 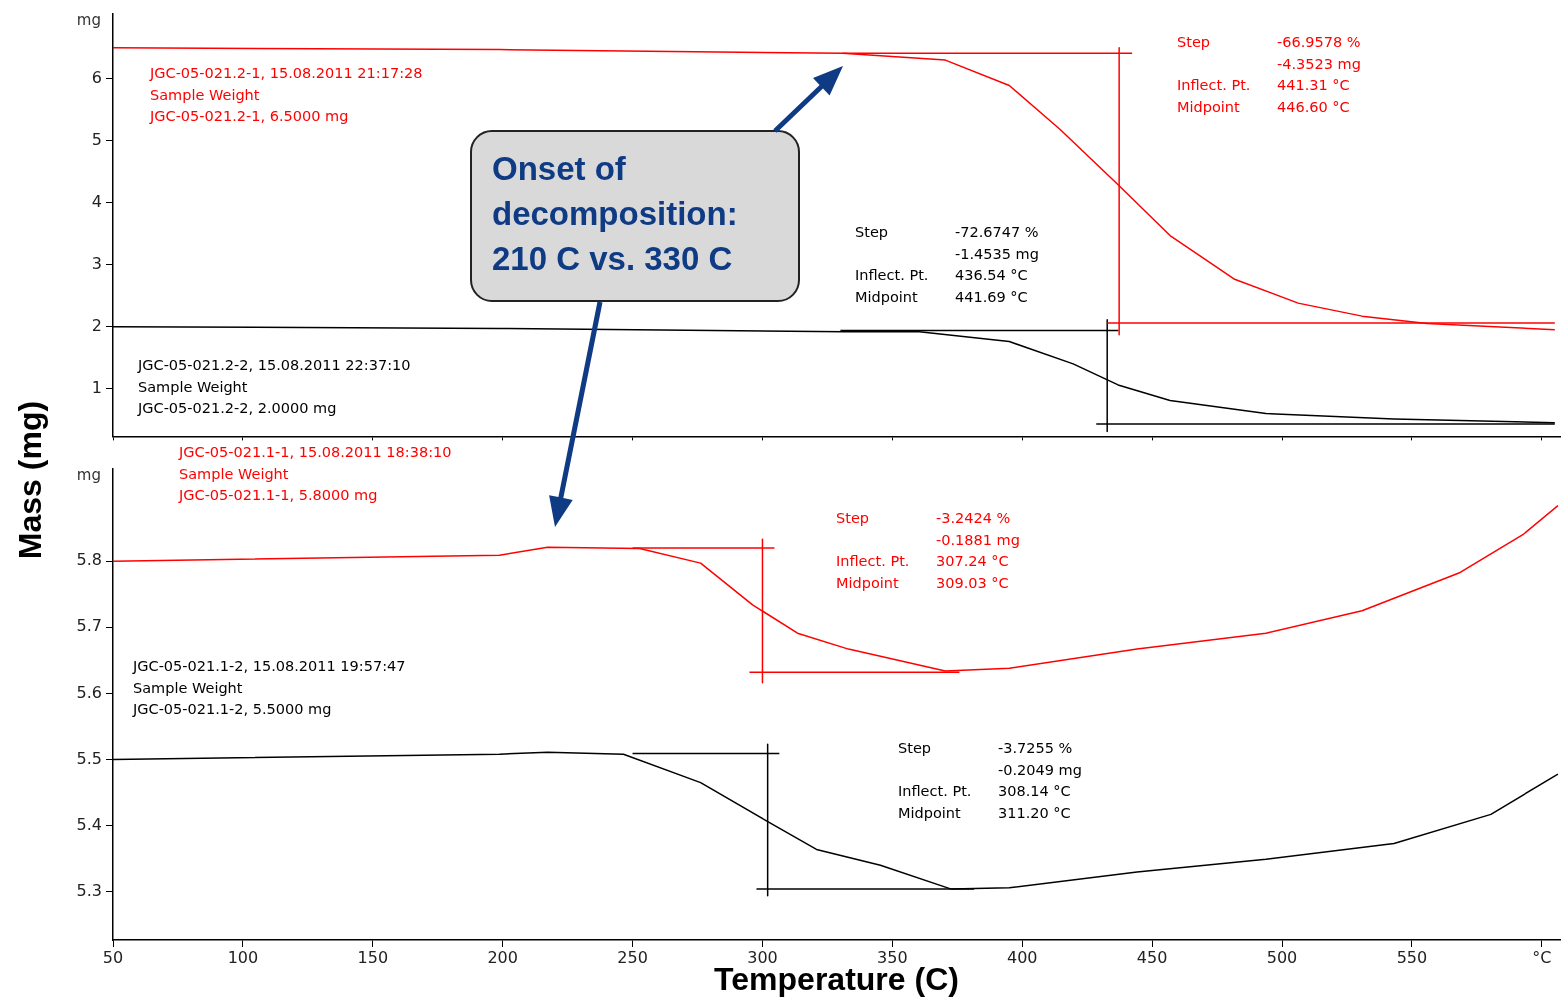 What do you see at coordinates (502, 957) in the screenshot?
I see `x-tick-label: 200` at bounding box center [502, 957].